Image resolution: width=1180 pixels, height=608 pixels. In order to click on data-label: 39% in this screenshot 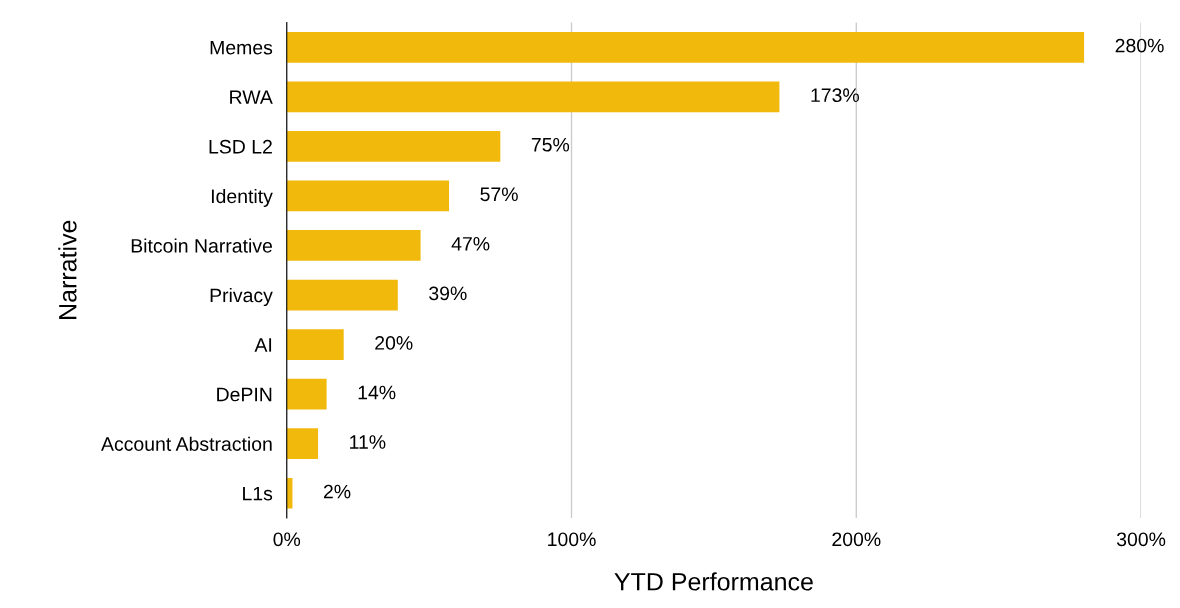, I will do `click(448, 293)`.